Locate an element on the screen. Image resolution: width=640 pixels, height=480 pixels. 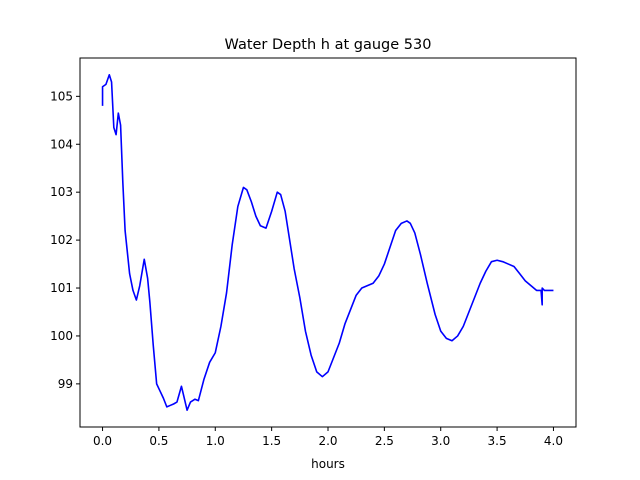
x-tick-label: 1.0 is located at coordinates (215, 441).